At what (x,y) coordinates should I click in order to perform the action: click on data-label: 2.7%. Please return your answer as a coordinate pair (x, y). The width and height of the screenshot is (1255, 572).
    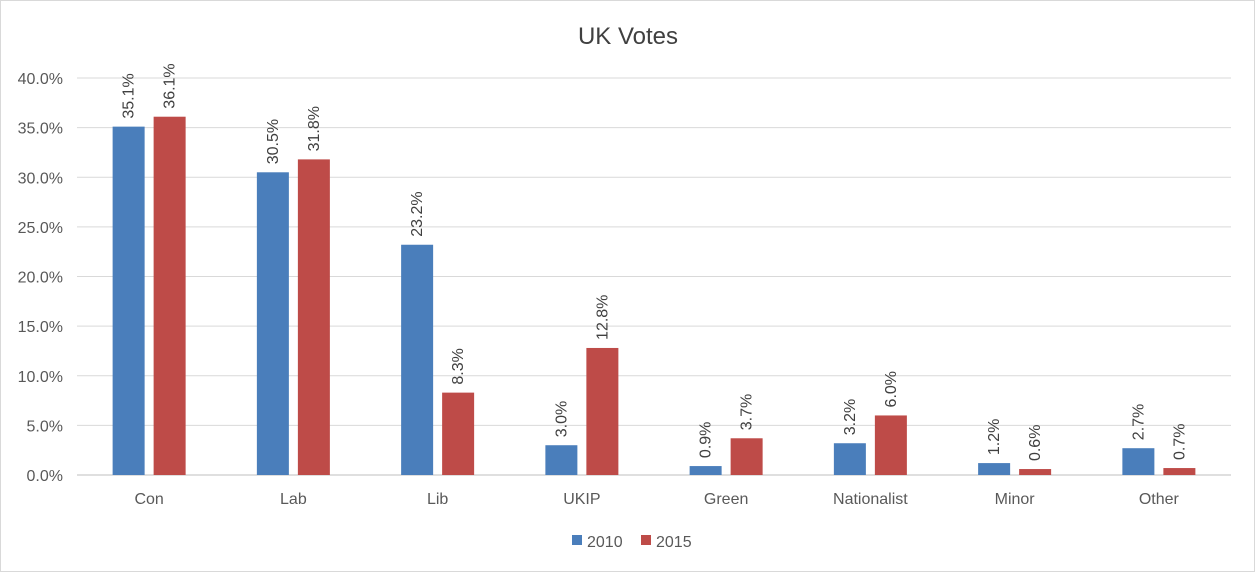
    Looking at the image, I should click on (1138, 422).